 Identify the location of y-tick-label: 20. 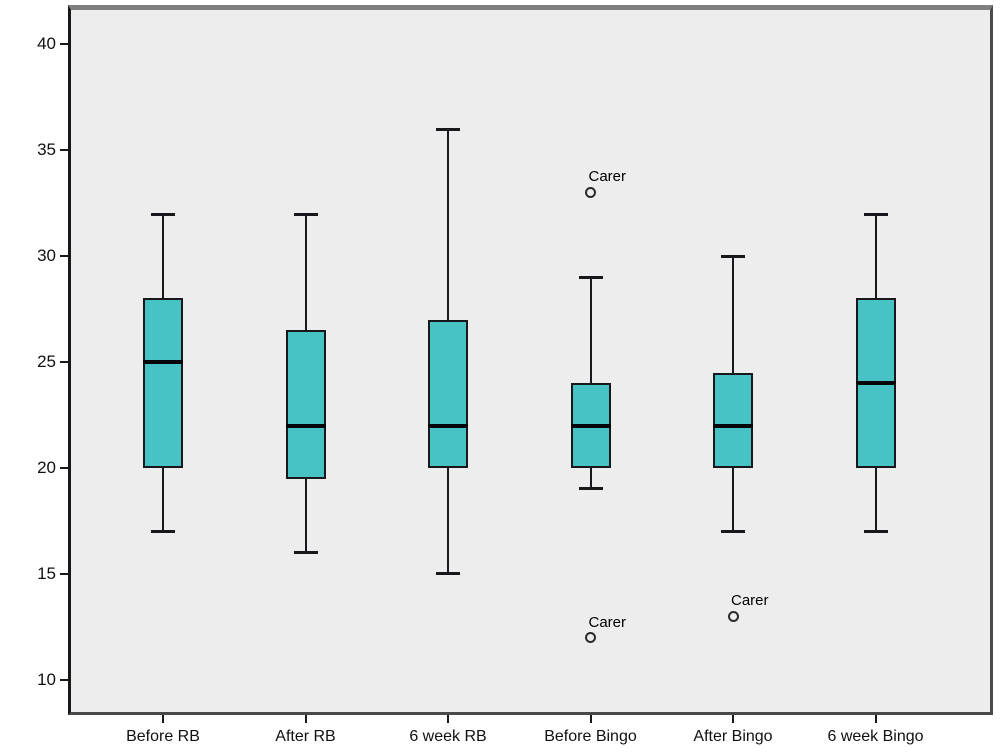
(46, 467).